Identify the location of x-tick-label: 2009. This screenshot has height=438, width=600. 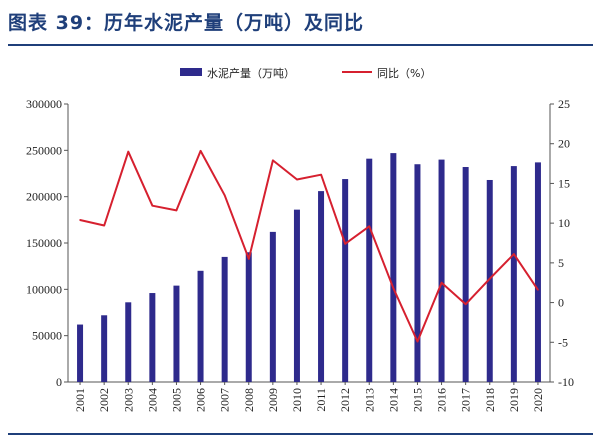
(273, 400).